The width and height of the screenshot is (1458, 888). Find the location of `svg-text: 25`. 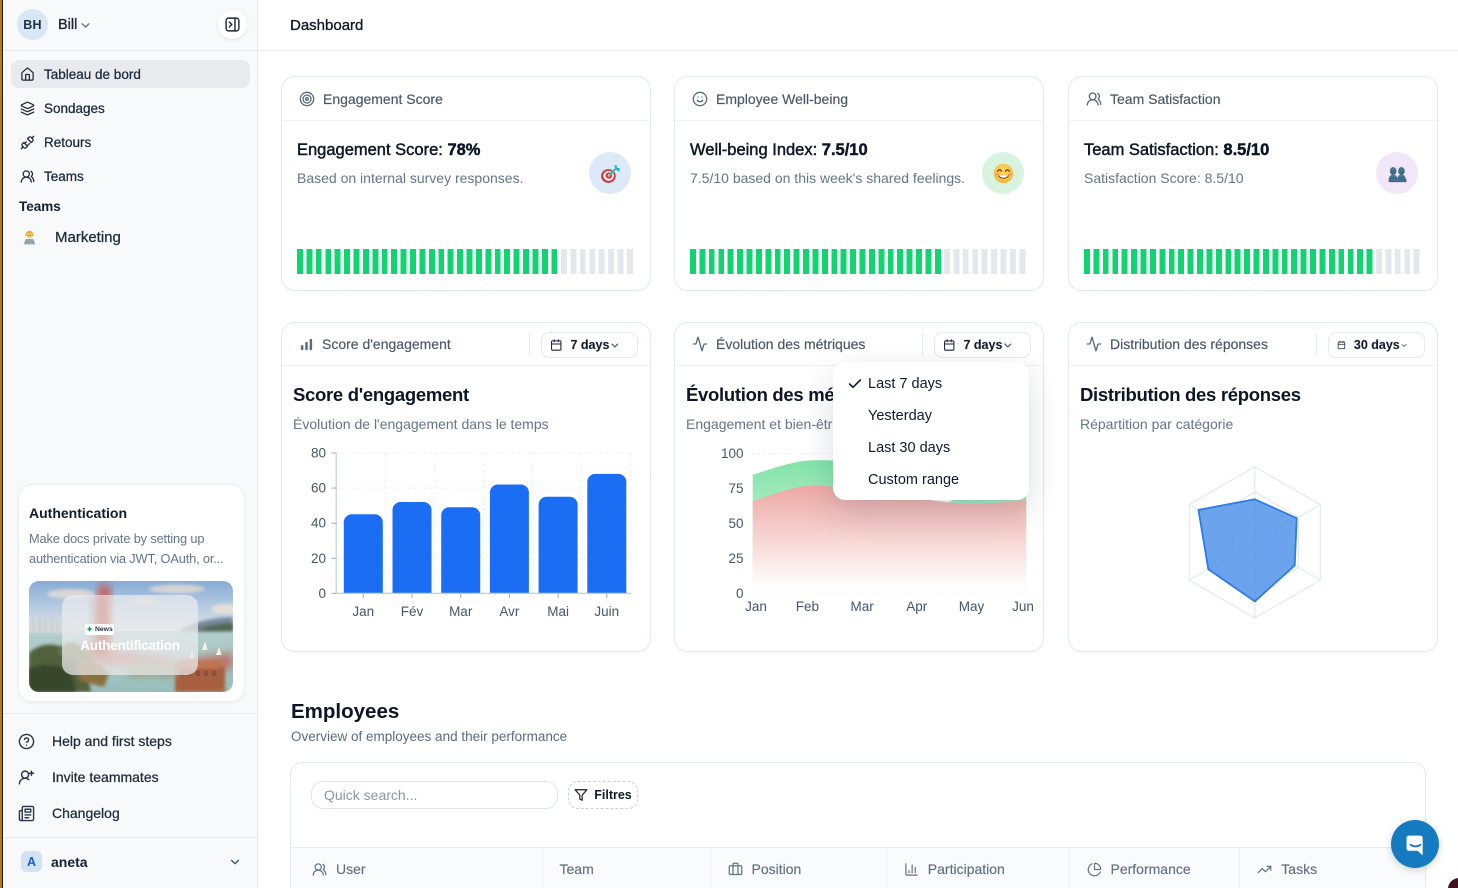

svg-text: 25 is located at coordinates (735, 558).